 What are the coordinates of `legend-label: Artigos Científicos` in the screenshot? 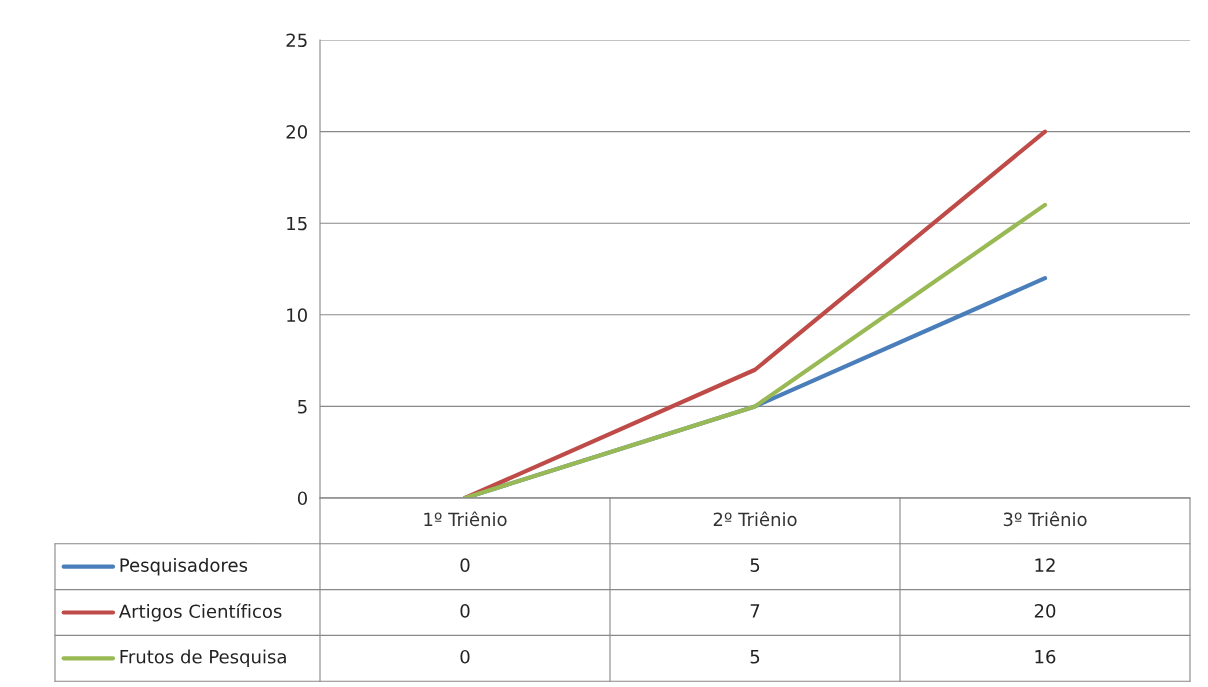 It's located at (200, 612).